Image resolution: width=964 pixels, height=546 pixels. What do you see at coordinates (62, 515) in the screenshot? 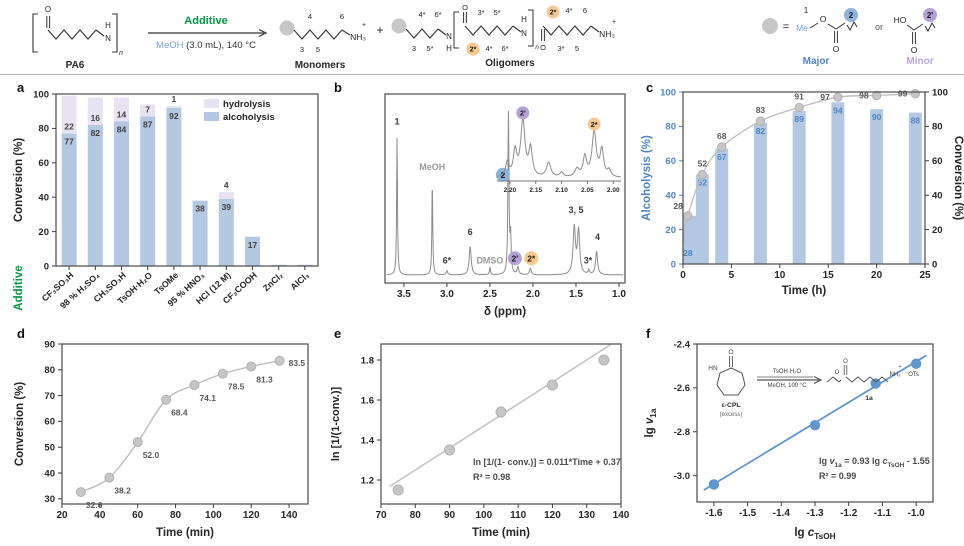
I see `x-tick-label: 20` at bounding box center [62, 515].